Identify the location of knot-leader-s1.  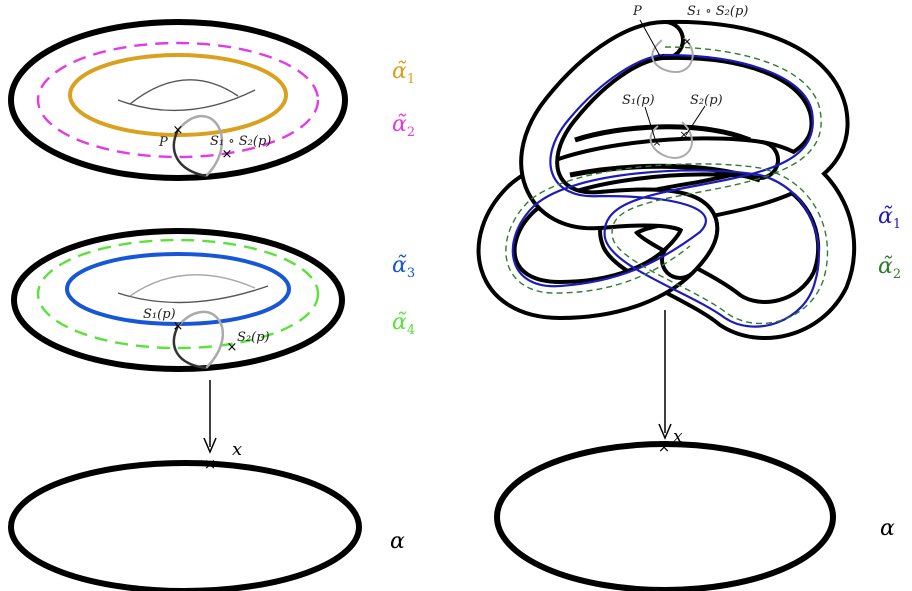
(650, 124).